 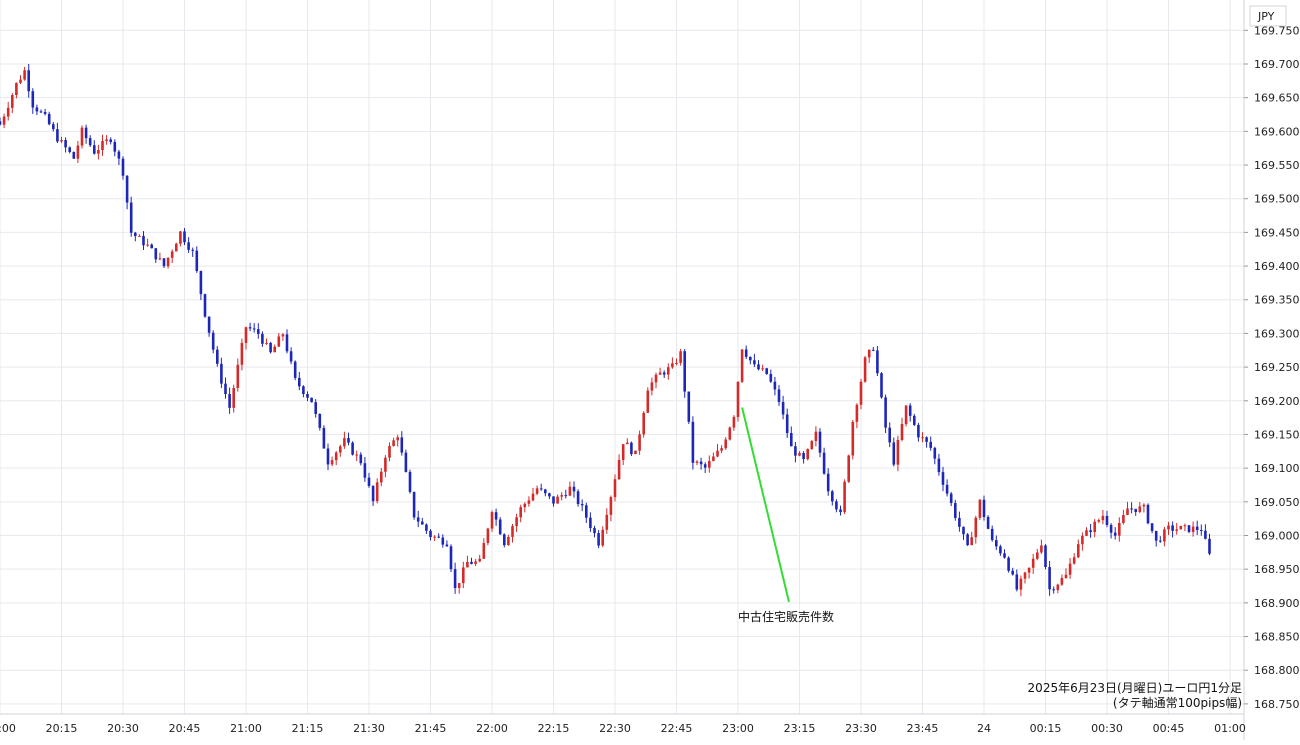 I want to click on y-tick-label: 169.250, so click(x=1277, y=367).